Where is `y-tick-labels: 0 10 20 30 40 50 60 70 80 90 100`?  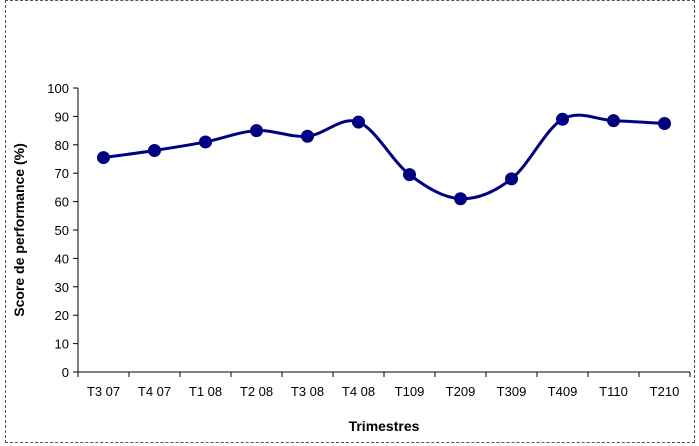 y-tick-labels: 0 10 20 30 40 50 60 70 80 90 100 is located at coordinates (58, 230).